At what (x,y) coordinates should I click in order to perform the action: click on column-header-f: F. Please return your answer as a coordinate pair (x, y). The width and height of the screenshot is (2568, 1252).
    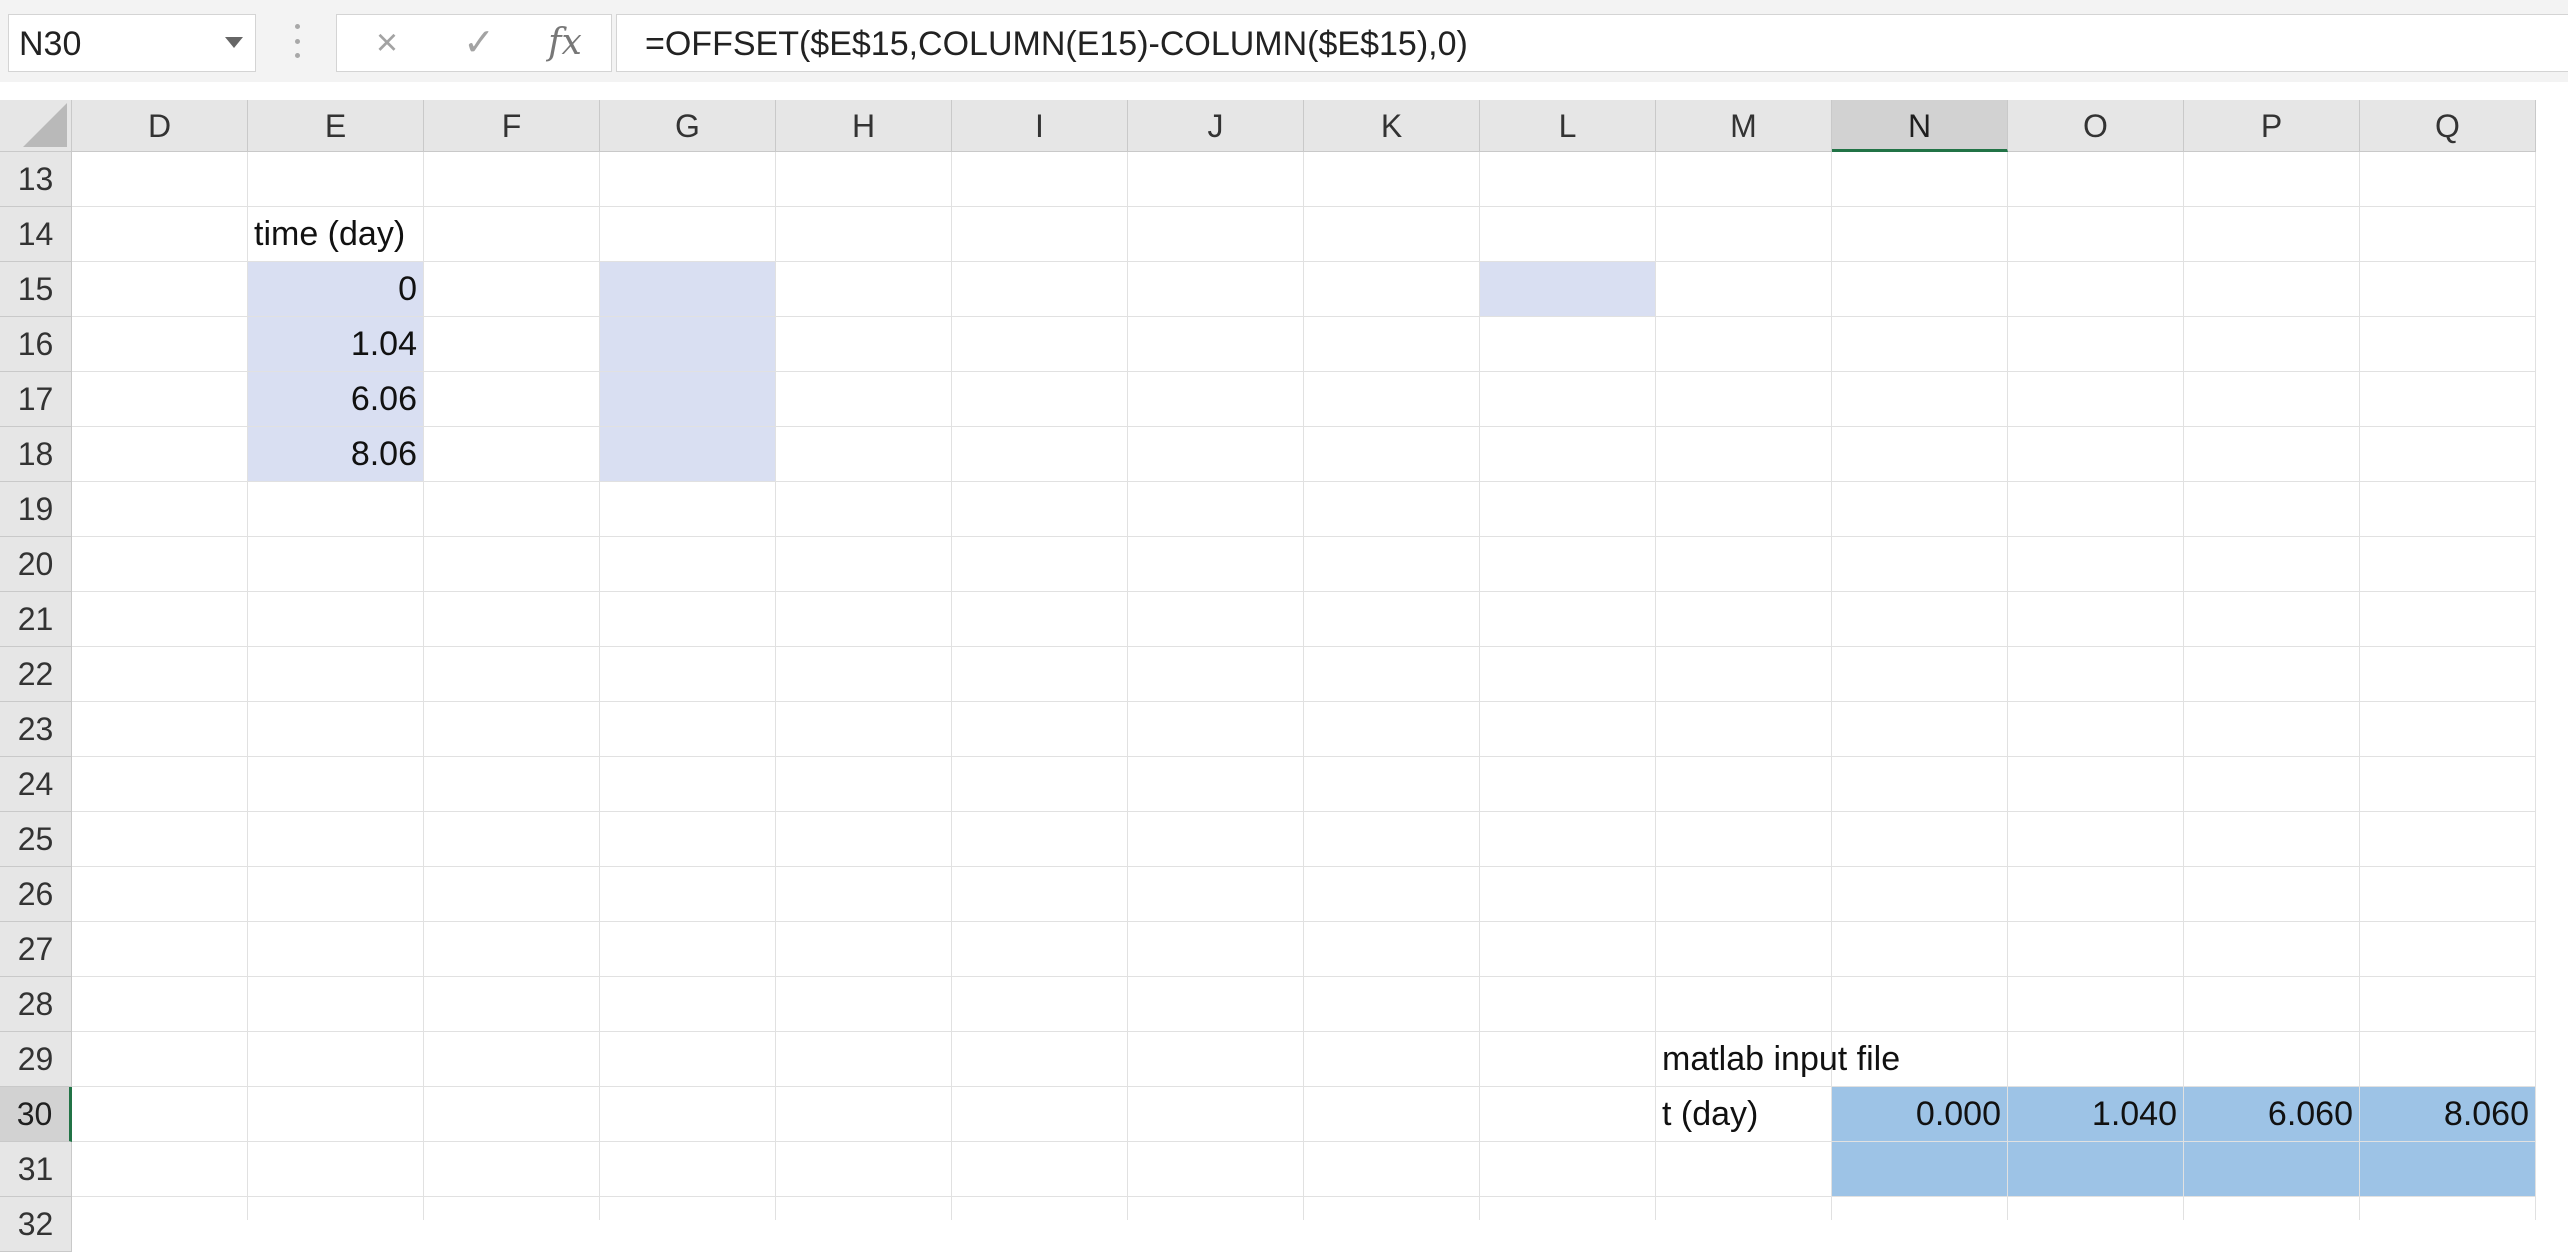
    Looking at the image, I should click on (512, 126).